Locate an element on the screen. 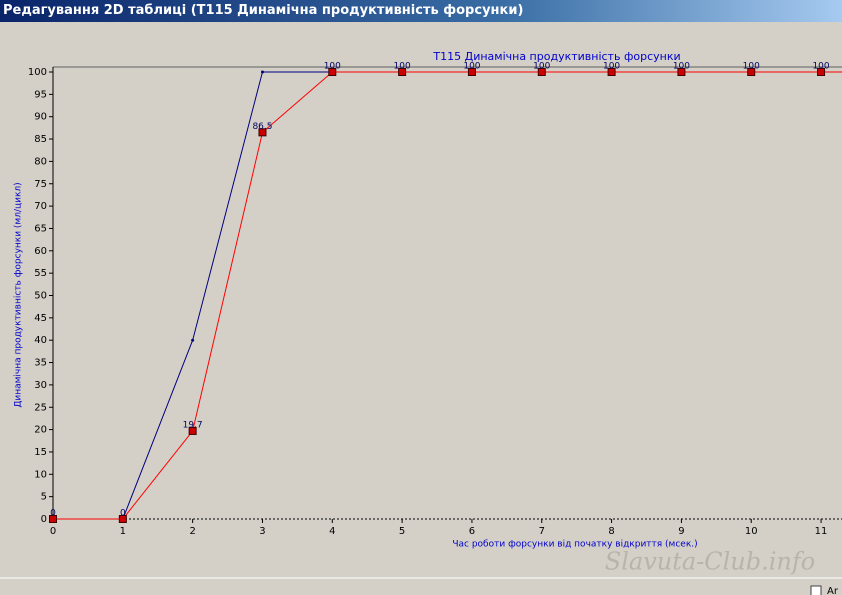  y-tick-label: 35 is located at coordinates (40, 363).